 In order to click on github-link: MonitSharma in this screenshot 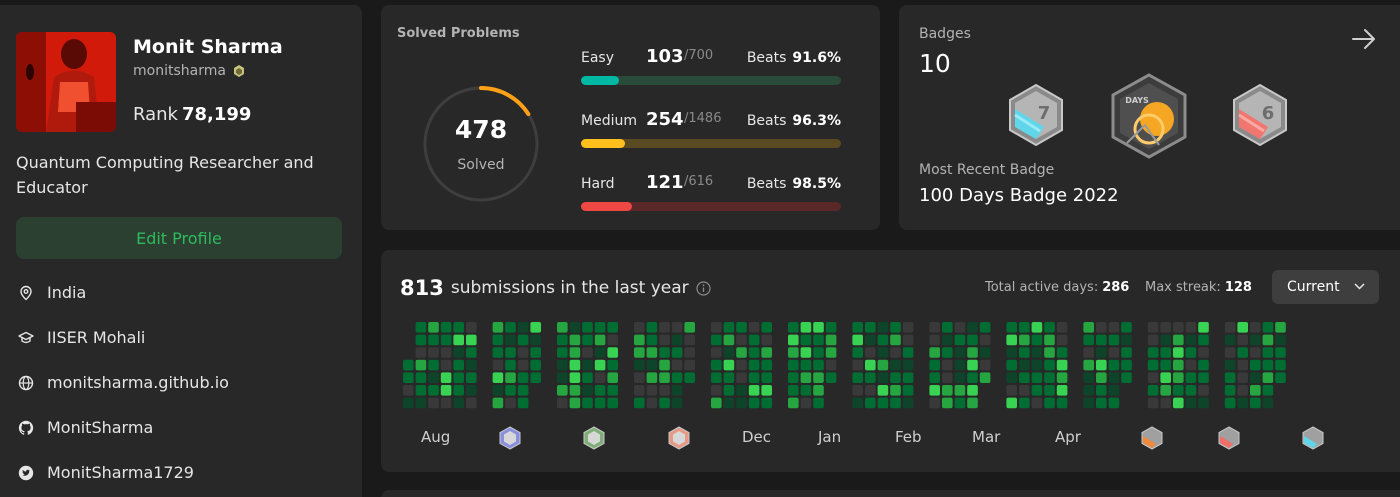, I will do `click(100, 427)`.